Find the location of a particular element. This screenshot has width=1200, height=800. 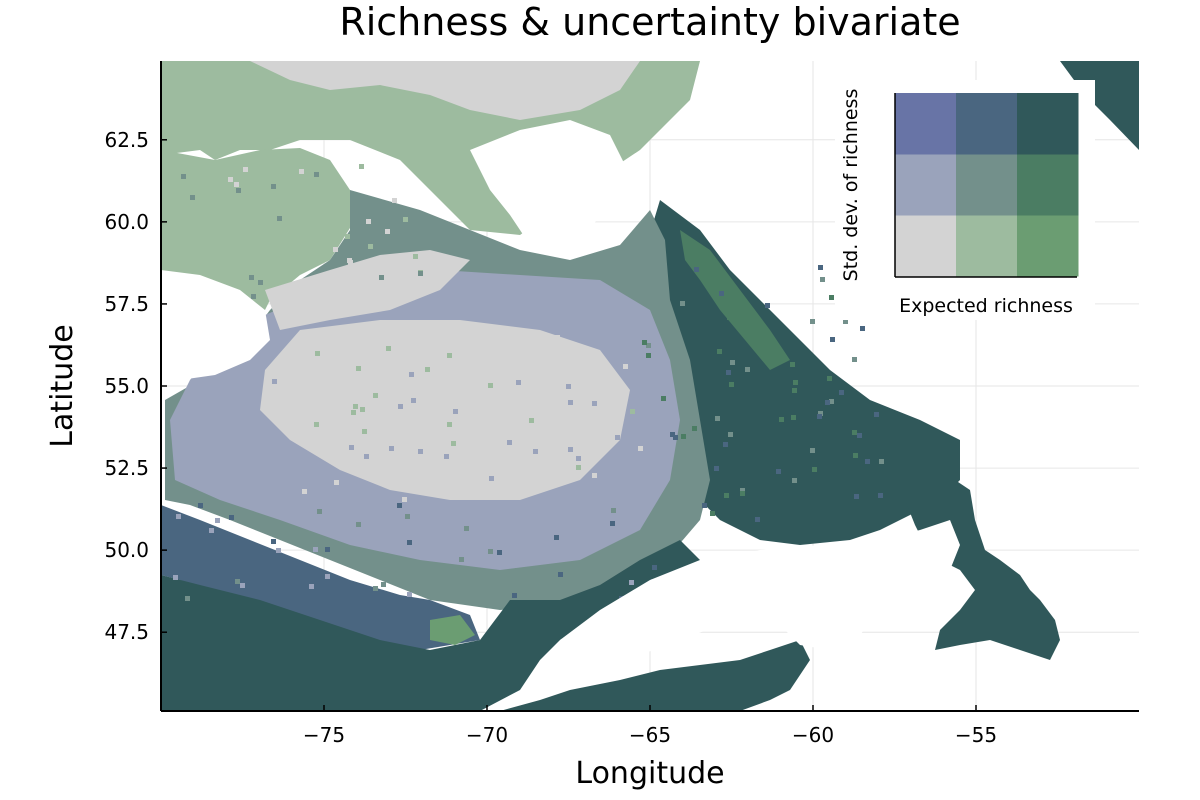

x-tick-label: −55 is located at coordinates (976, 735).